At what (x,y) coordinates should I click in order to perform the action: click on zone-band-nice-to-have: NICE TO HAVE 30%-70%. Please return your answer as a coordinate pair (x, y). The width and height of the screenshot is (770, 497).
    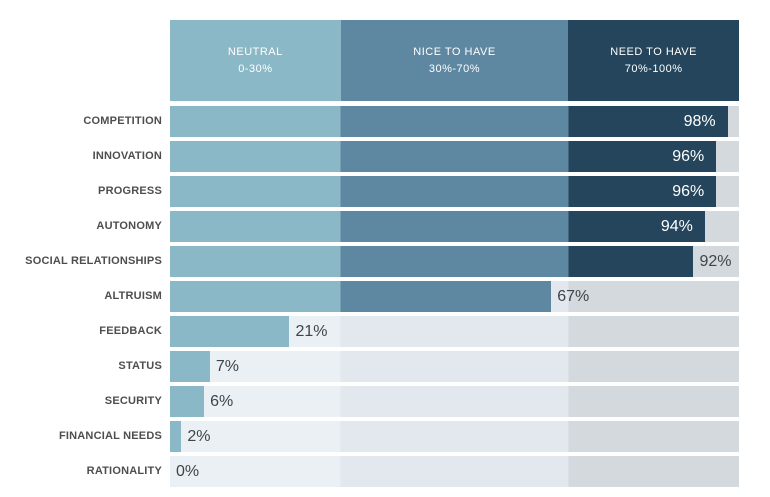
    Looking at the image, I should click on (454, 60).